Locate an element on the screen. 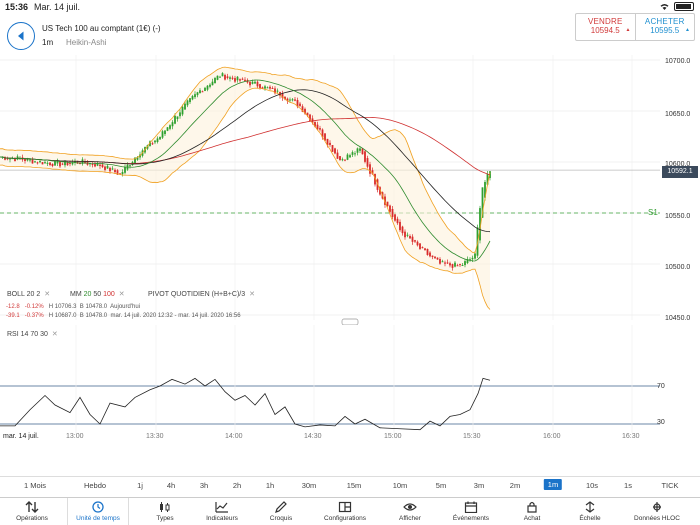 The width and height of the screenshot is (700, 525). price-label: 10600.0 is located at coordinates (677, 164).